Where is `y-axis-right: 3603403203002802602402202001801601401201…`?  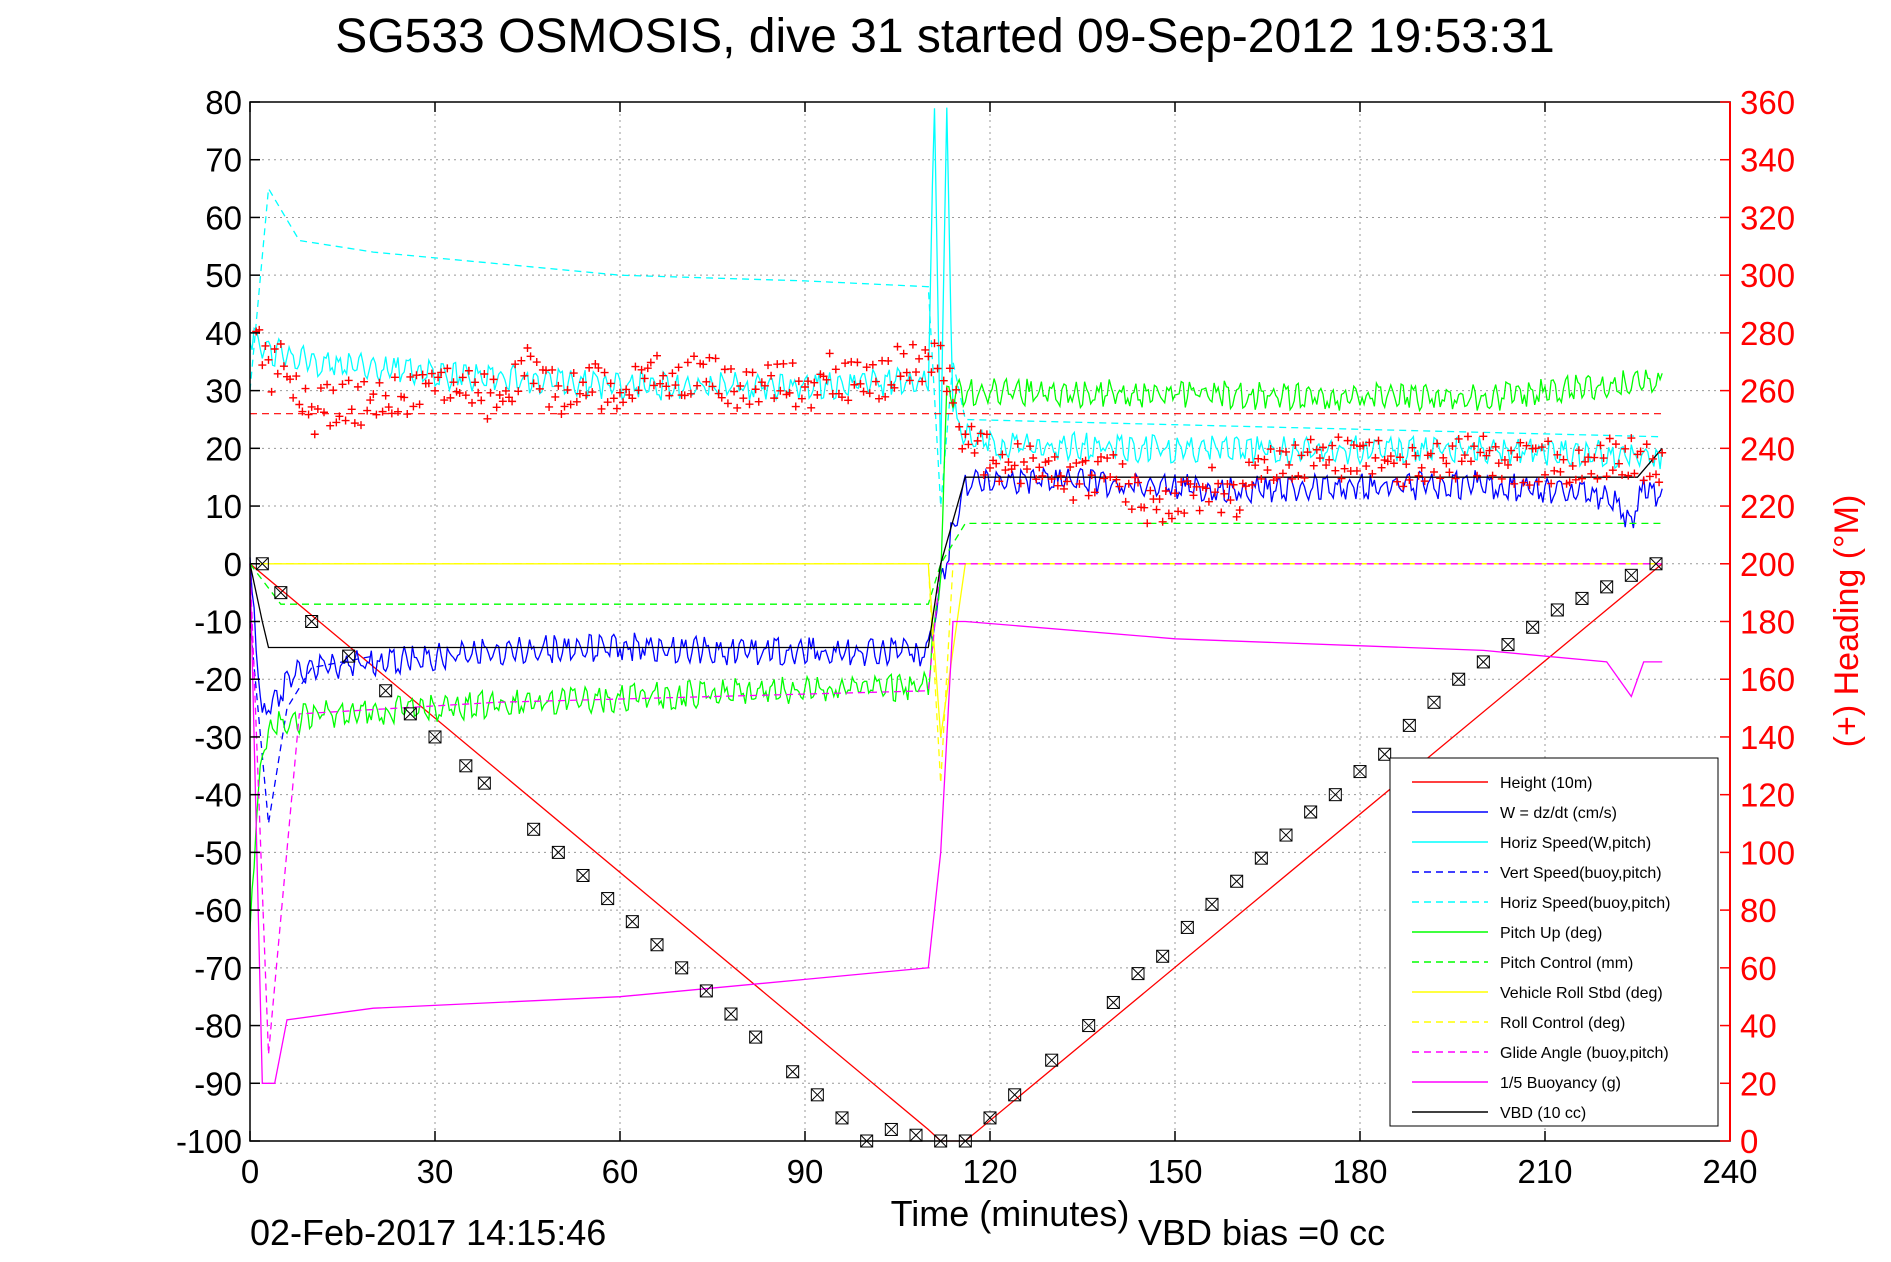
y-axis-right: 3603403203002802602402202001801601401201… is located at coordinates (1757, 622).